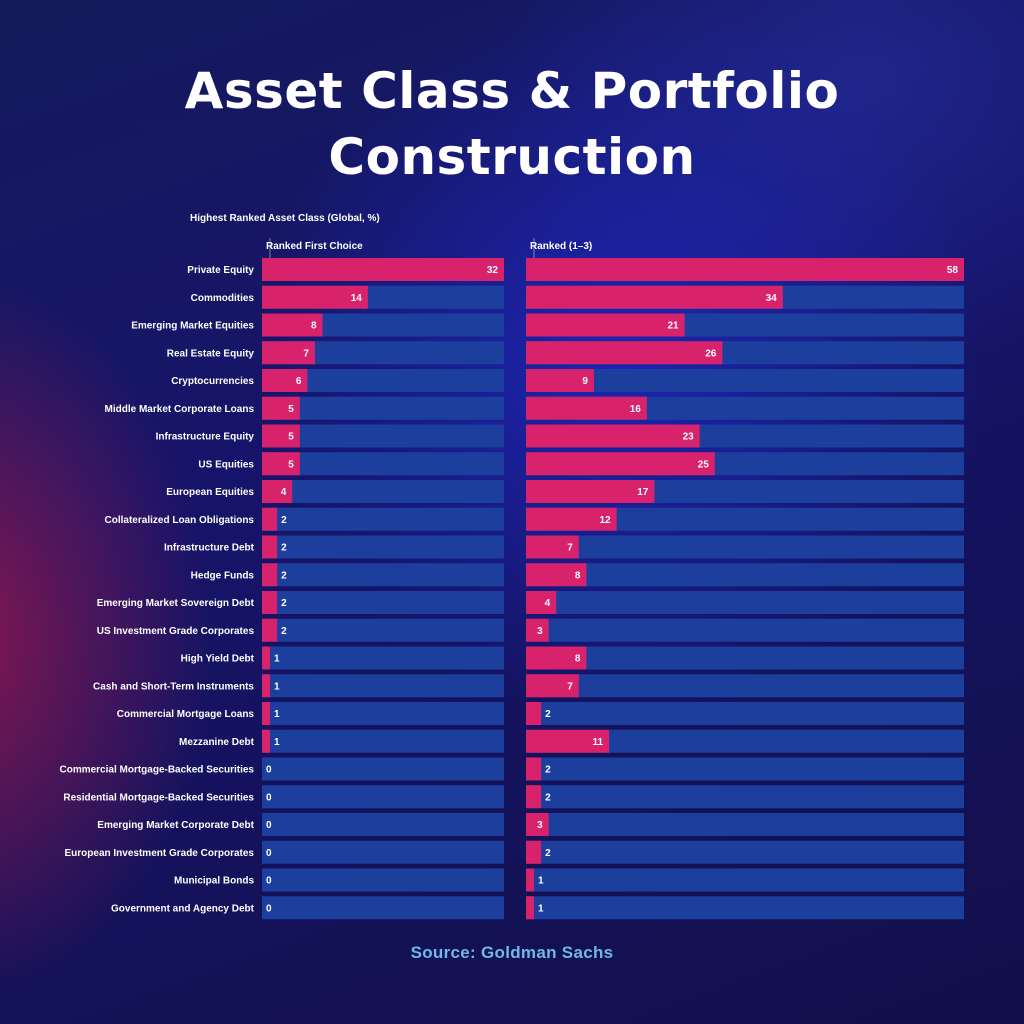  Describe the element at coordinates (605, 520) in the screenshot. I see `data-label: 12` at that location.